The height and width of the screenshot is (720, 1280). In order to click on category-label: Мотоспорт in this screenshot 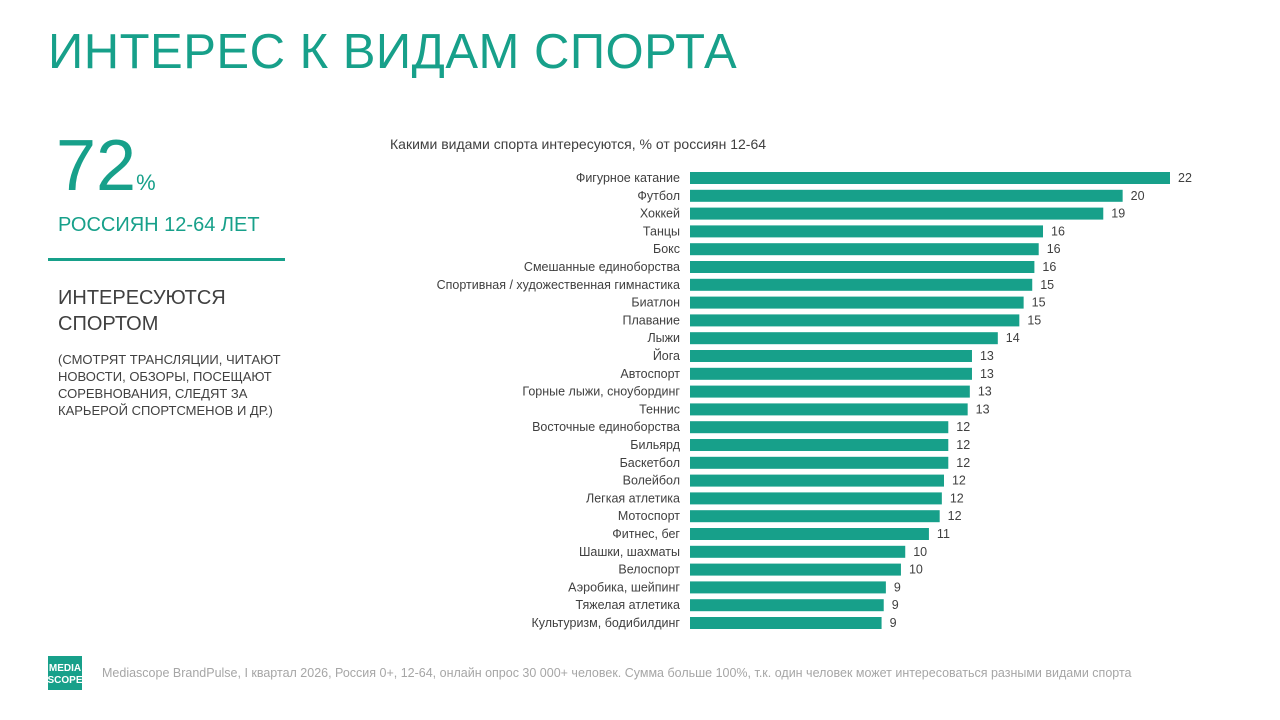, I will do `click(649, 516)`.